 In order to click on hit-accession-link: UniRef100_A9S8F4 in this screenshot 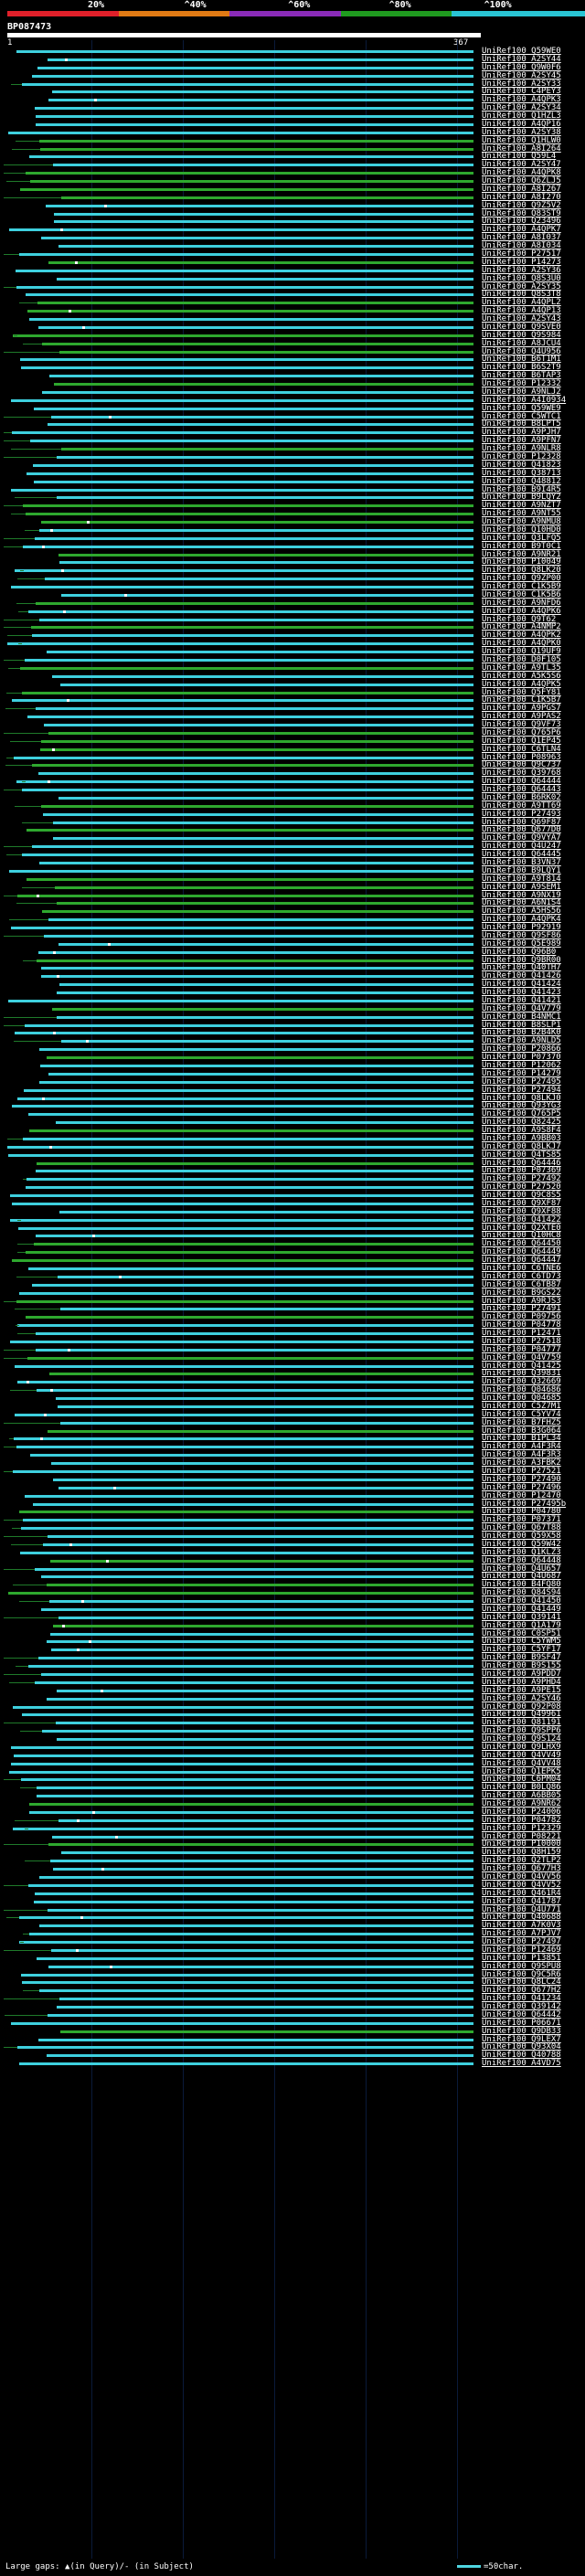, I will do `click(521, 1131)`.